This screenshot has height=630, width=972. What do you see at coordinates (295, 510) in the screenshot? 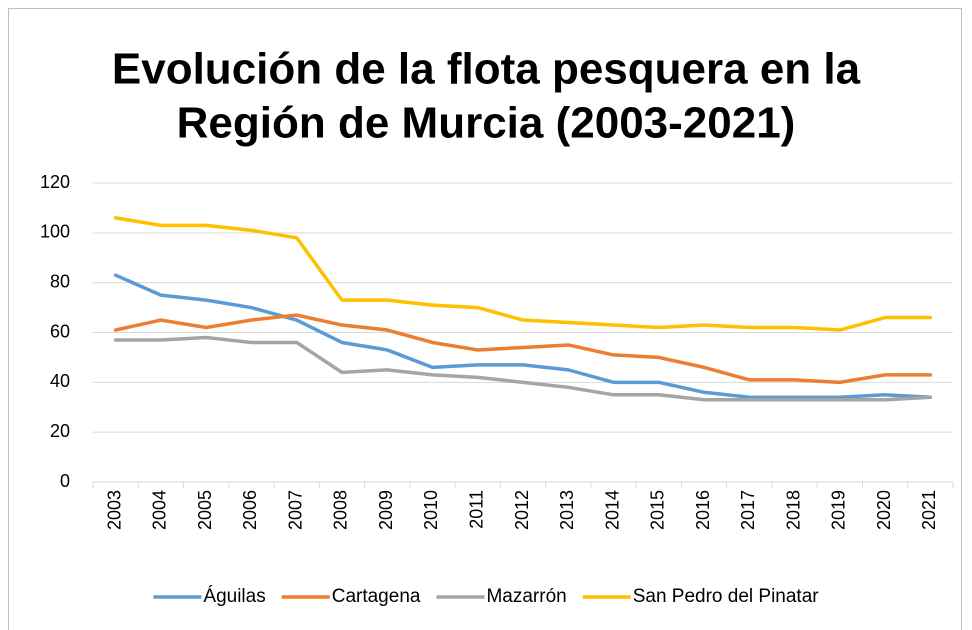
I see `x-tick-label: 2007` at bounding box center [295, 510].